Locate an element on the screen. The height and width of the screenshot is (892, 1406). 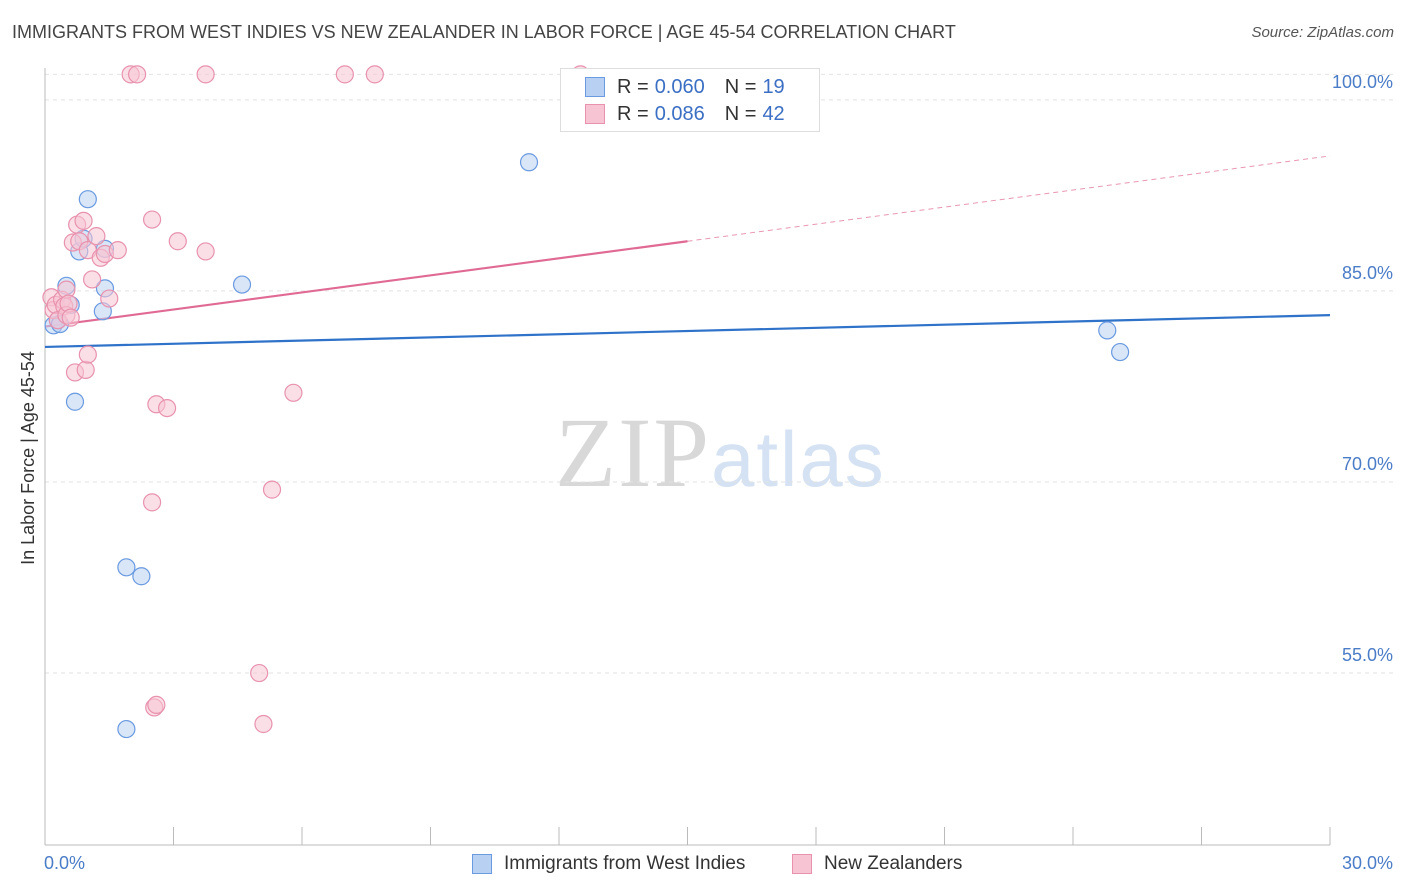
legend-row-west-indies: R = 0.060 N = 19 is located at coordinates (685, 87).